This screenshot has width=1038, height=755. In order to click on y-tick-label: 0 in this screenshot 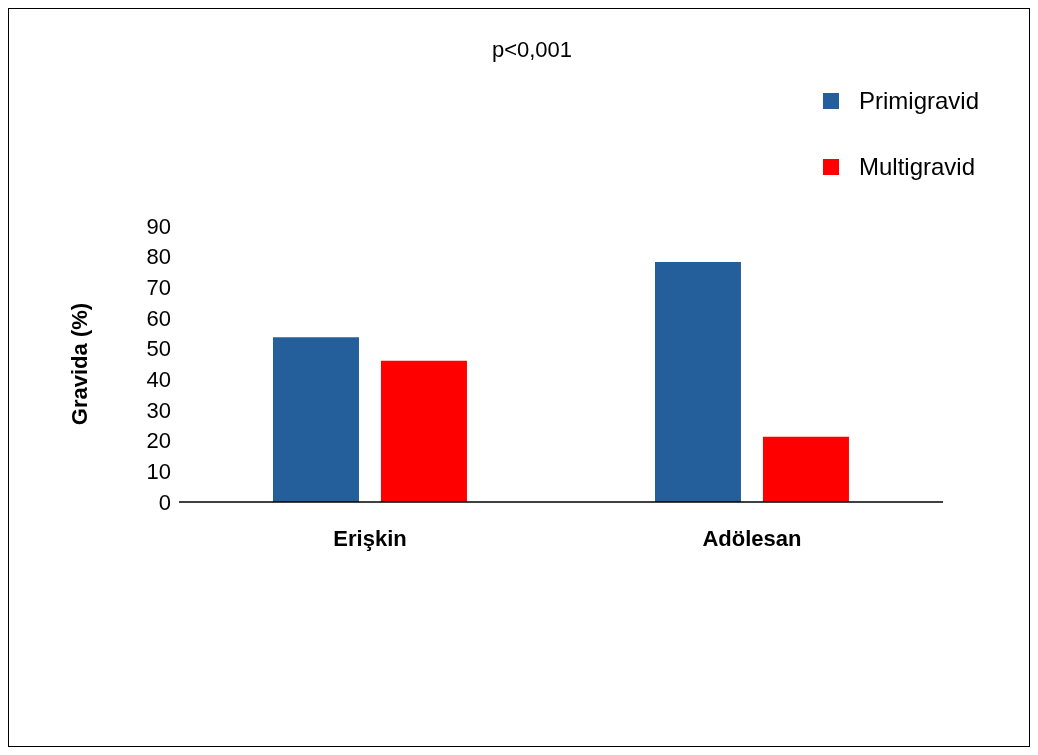, I will do `click(164, 502)`.